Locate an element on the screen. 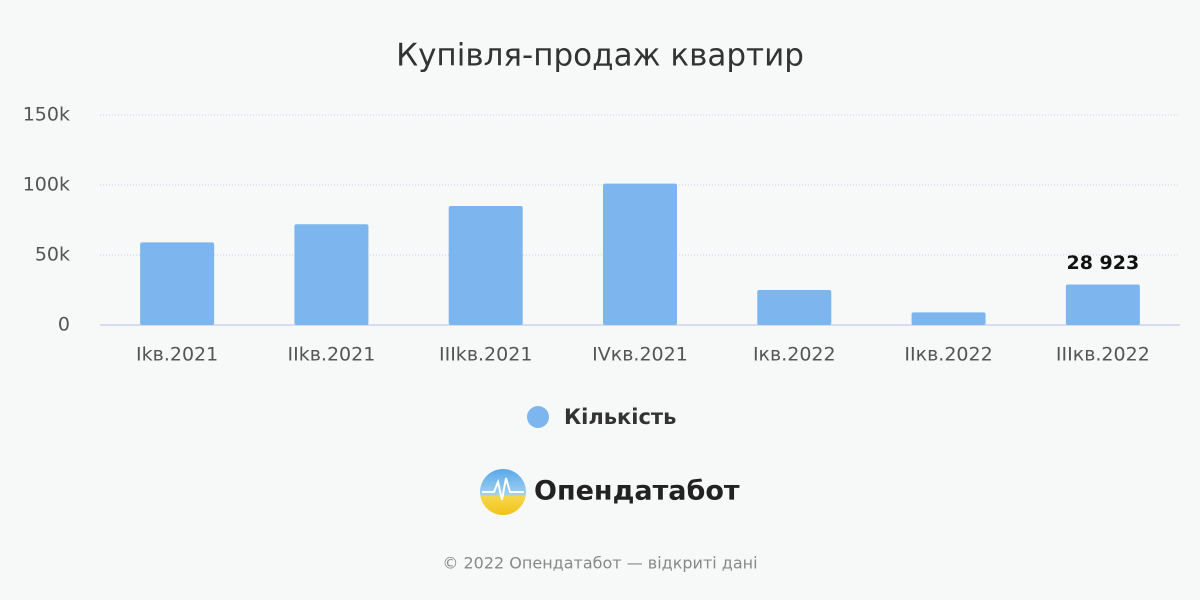 The height and width of the screenshot is (600, 1200). y-tick-label: 100k is located at coordinates (46, 185).